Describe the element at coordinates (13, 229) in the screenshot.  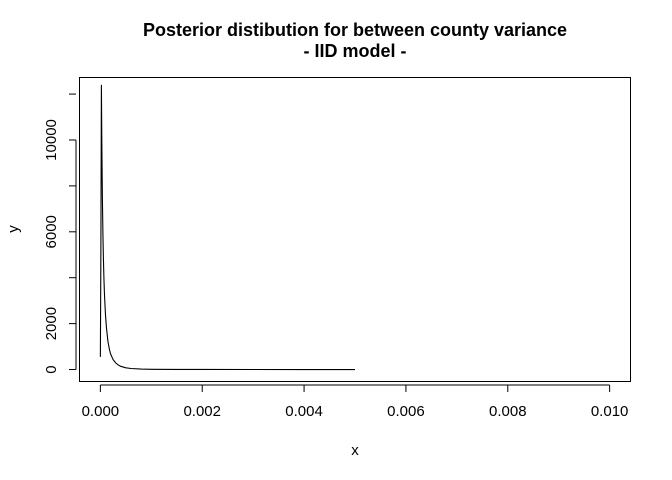
I see `y-axis-label: y` at that location.